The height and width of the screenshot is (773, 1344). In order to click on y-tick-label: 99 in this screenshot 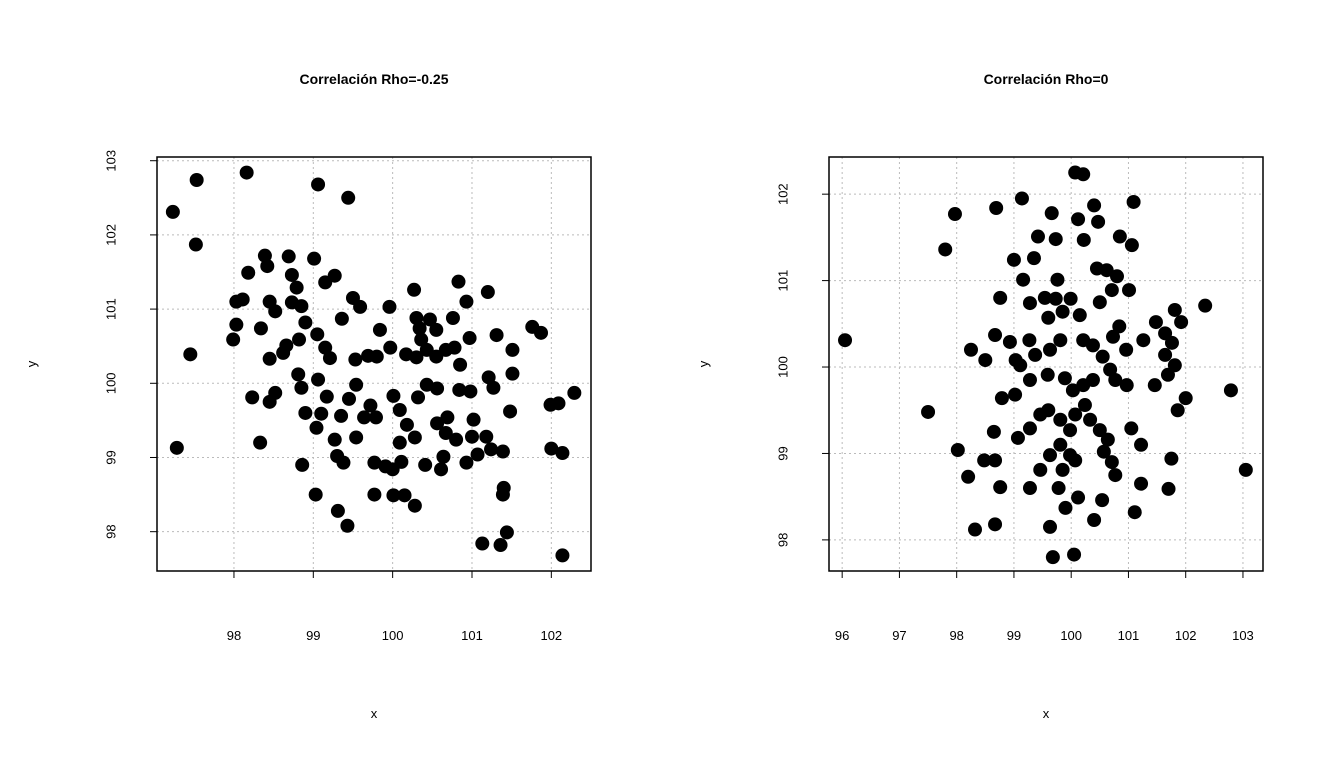, I will do `click(782, 453)`.